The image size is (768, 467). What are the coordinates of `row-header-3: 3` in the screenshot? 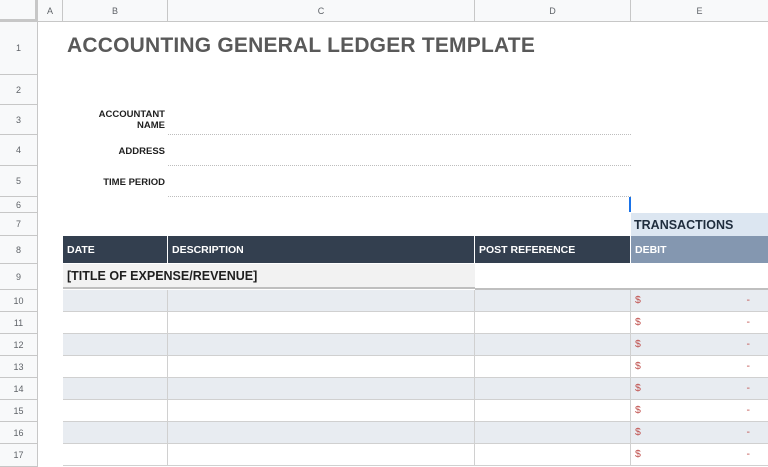 It's located at (19, 120).